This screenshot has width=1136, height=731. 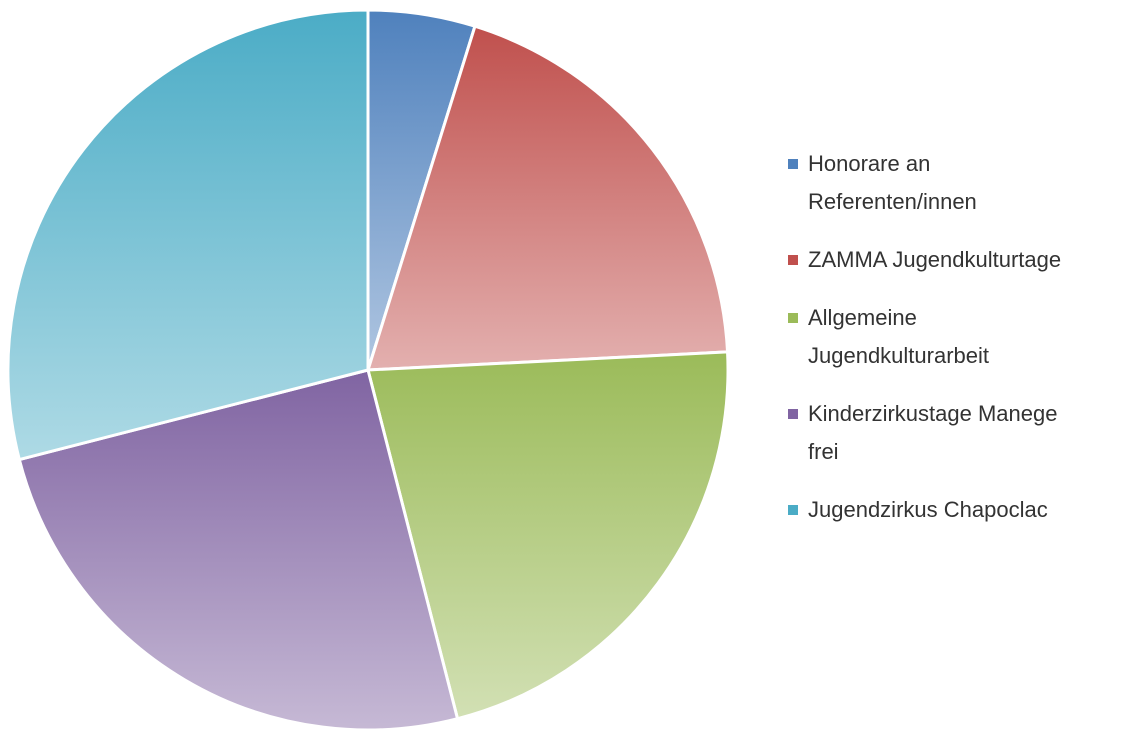 I want to click on legend-item: Allgemeine Jugendkulturarbeit, so click(x=938, y=337).